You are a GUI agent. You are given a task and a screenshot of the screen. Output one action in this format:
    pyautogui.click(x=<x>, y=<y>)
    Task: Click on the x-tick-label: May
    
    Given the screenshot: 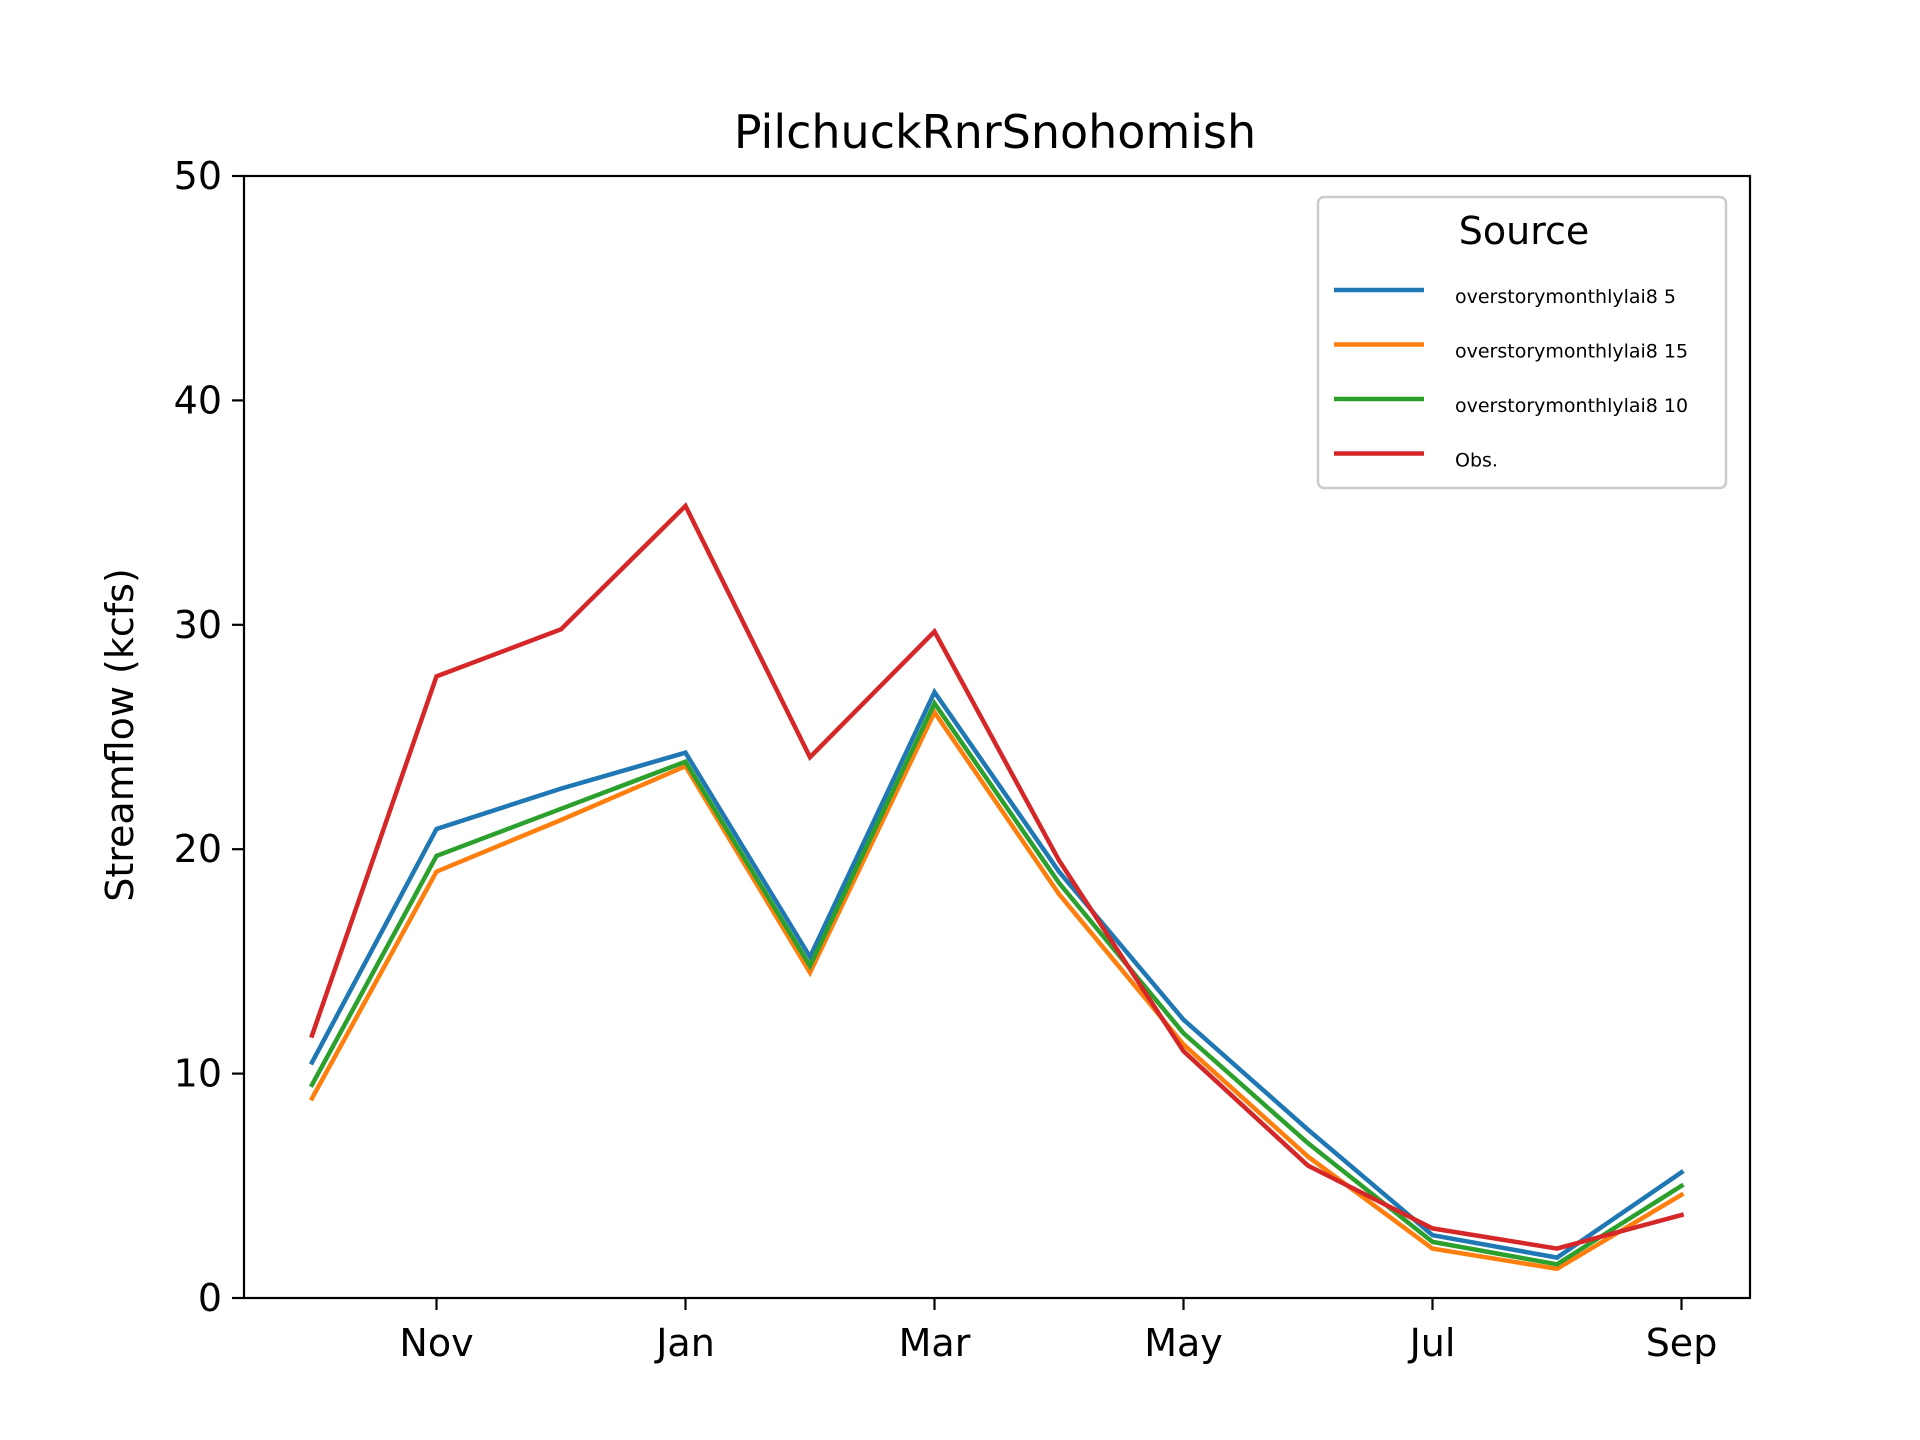 What is the action you would take?
    pyautogui.click(x=1183, y=1343)
    